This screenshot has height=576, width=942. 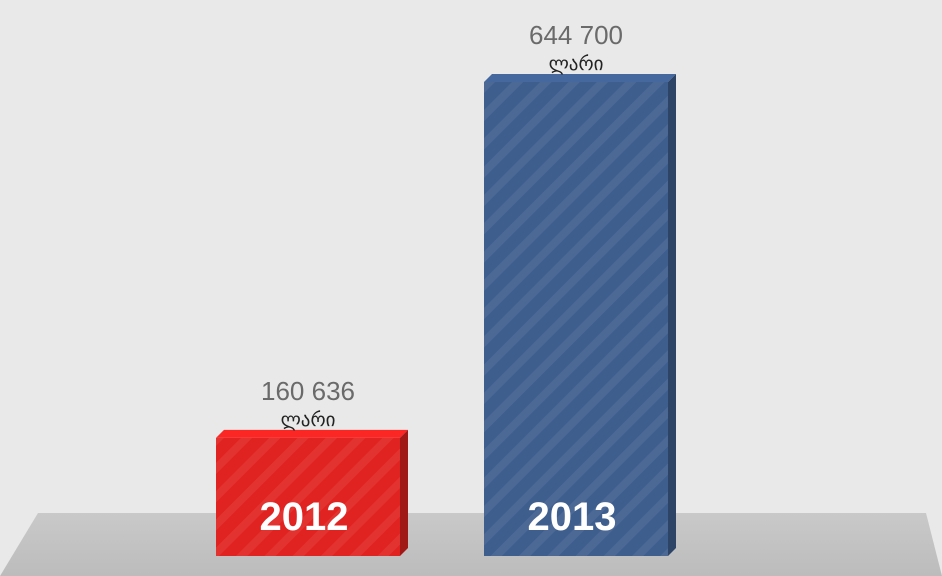 I want to click on value-label: 644 700, so click(x=576, y=35).